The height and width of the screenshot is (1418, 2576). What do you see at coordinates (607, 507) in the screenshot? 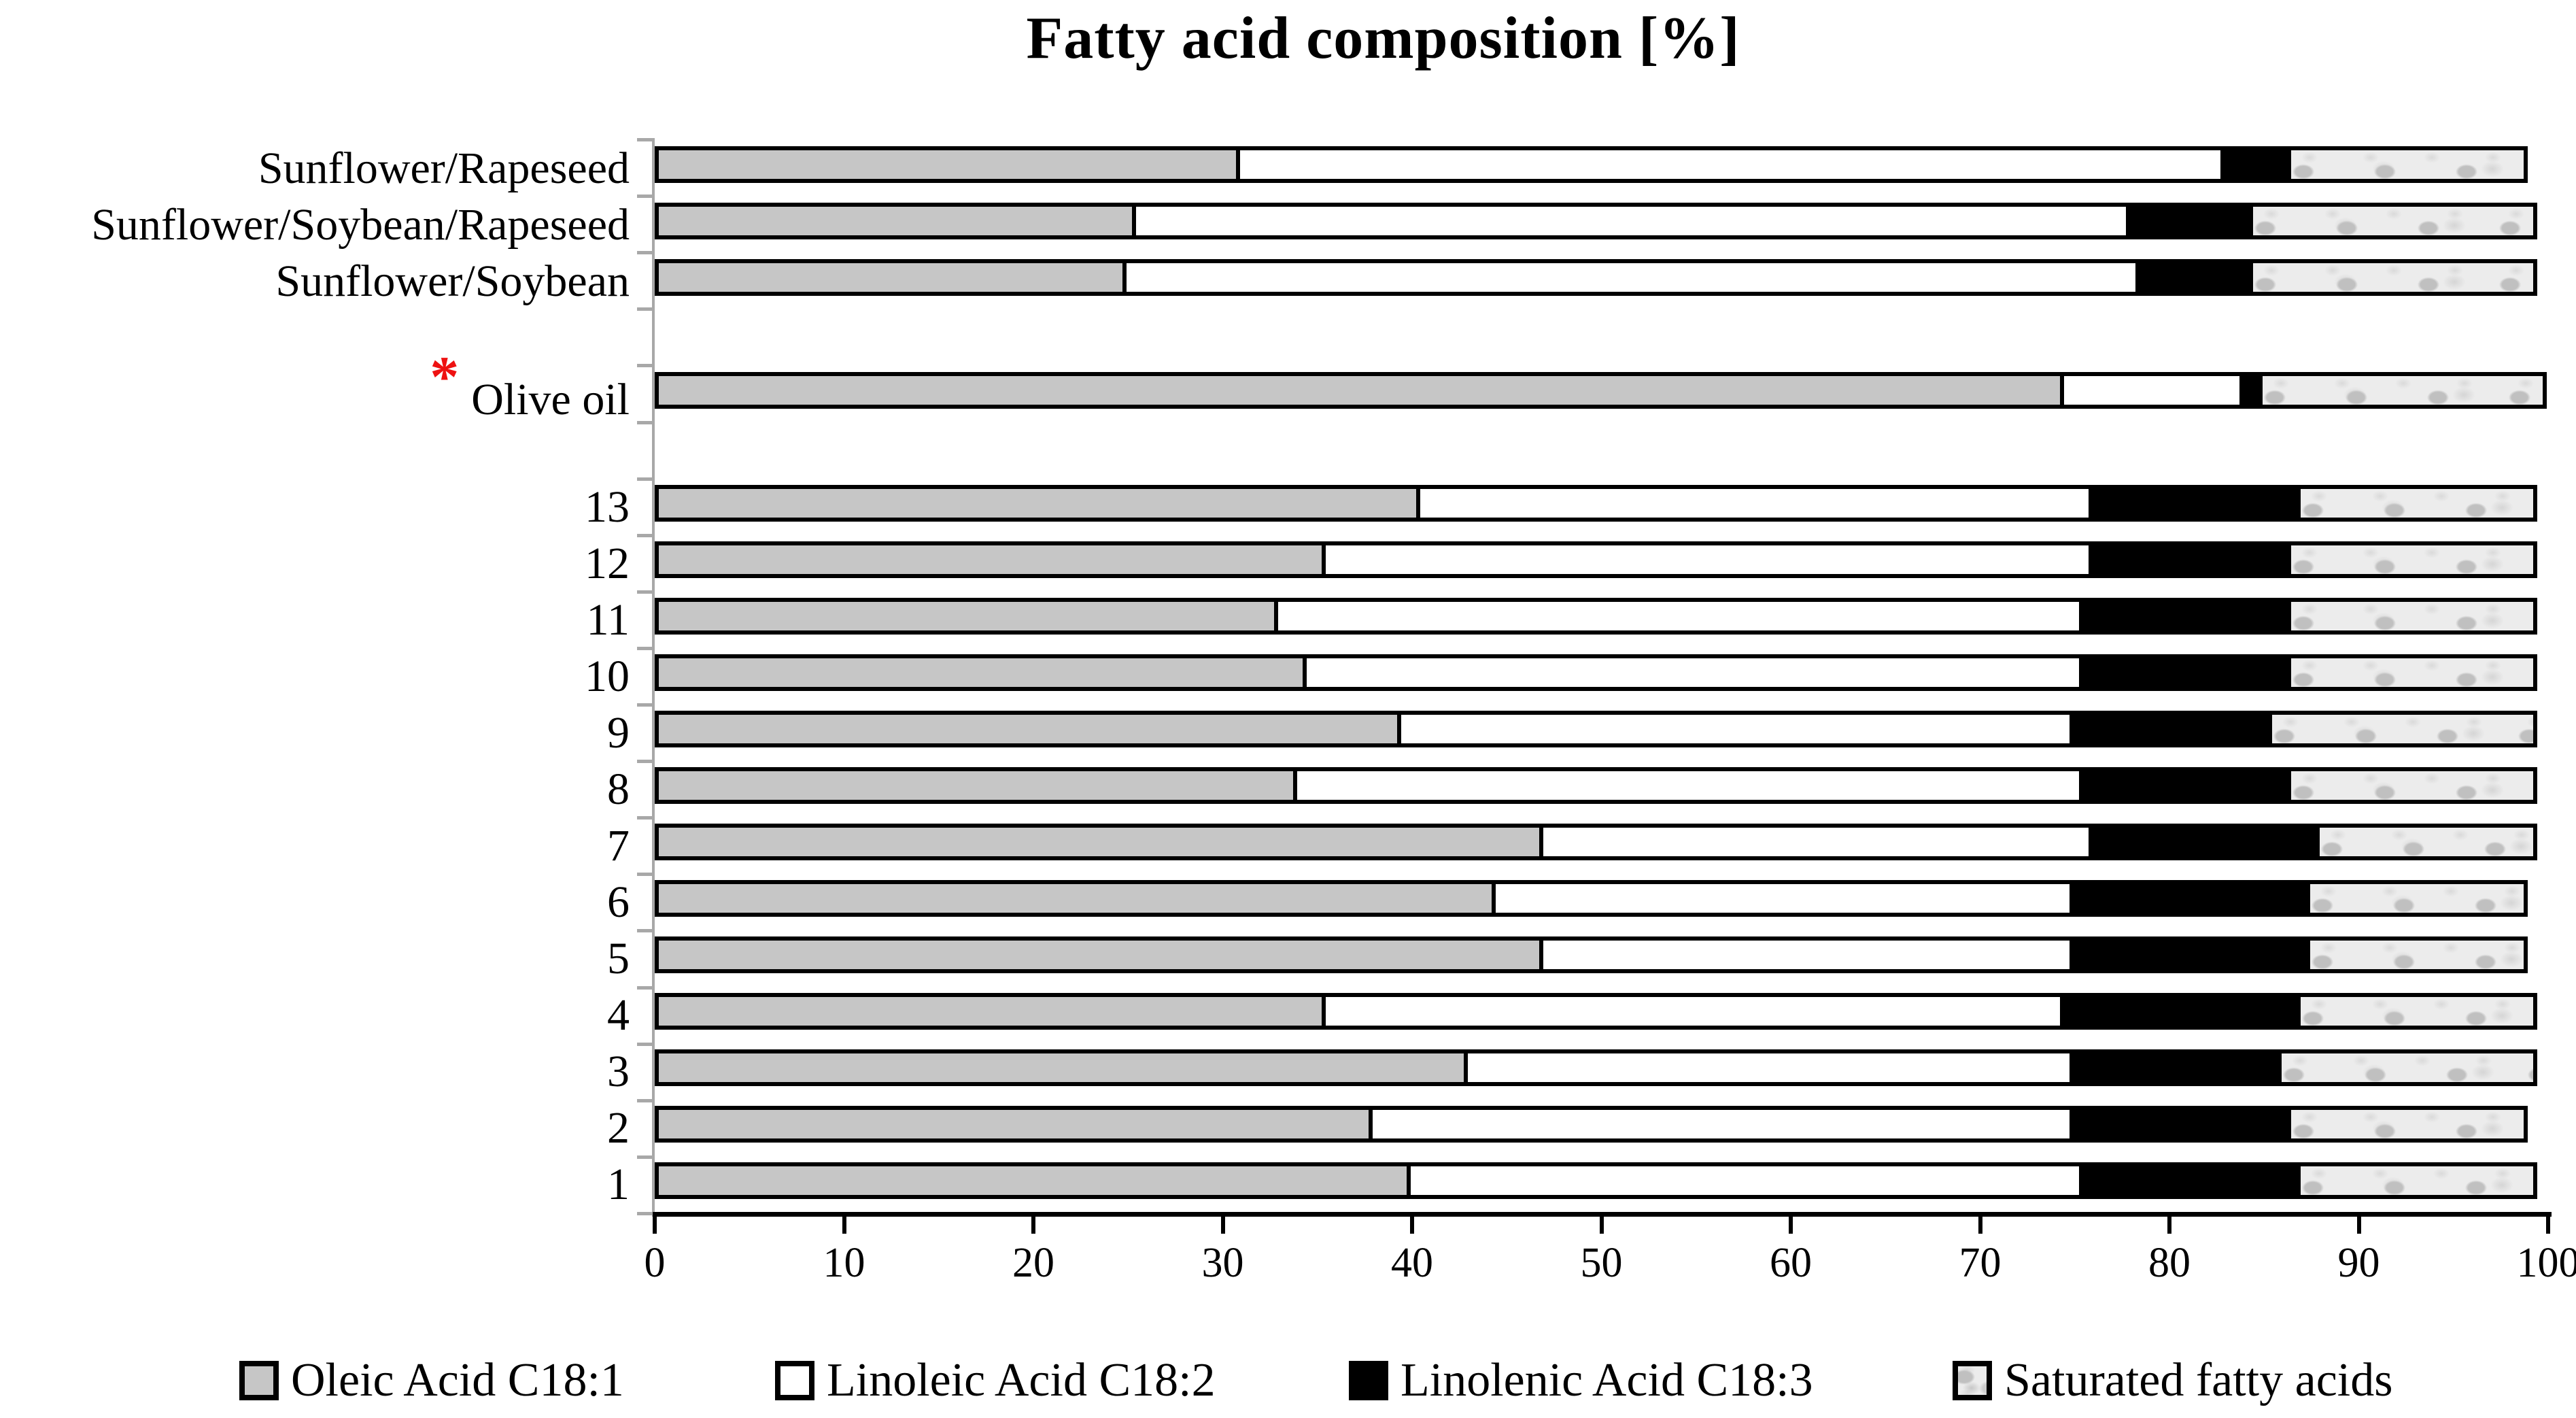
I see `category-label-text: 13` at bounding box center [607, 507].